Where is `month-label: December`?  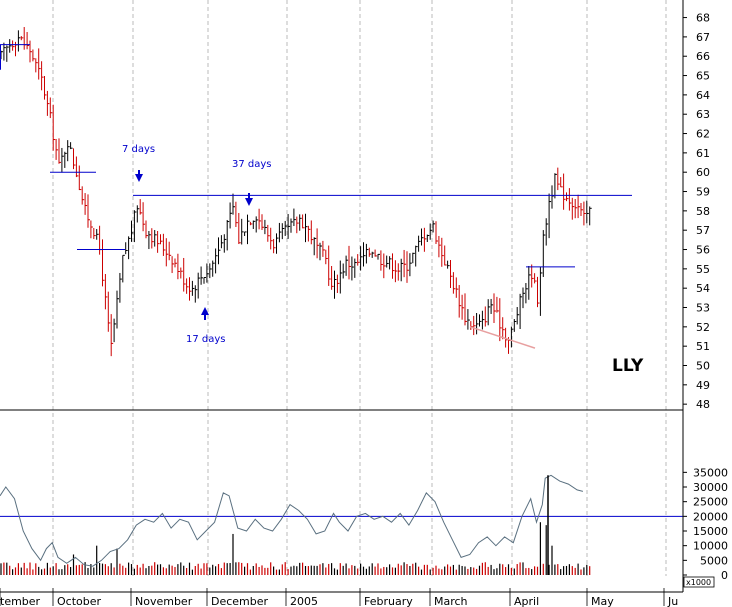 month-label: December is located at coordinates (240, 601).